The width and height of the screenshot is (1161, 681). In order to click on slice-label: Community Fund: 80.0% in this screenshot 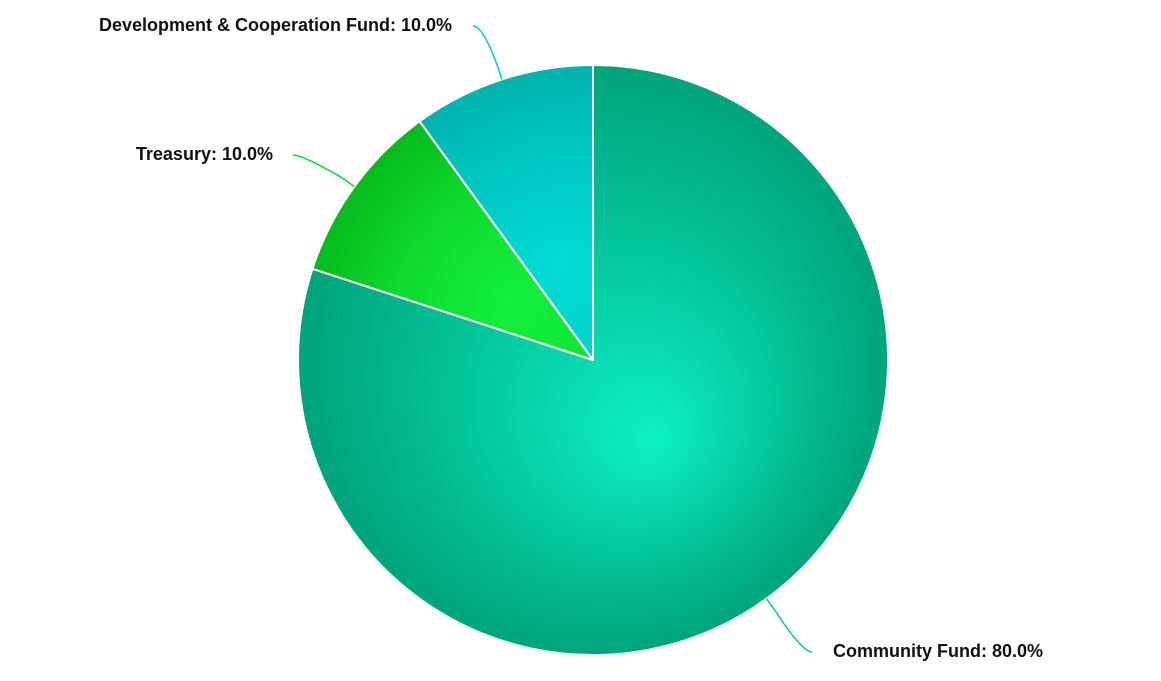, I will do `click(938, 651)`.